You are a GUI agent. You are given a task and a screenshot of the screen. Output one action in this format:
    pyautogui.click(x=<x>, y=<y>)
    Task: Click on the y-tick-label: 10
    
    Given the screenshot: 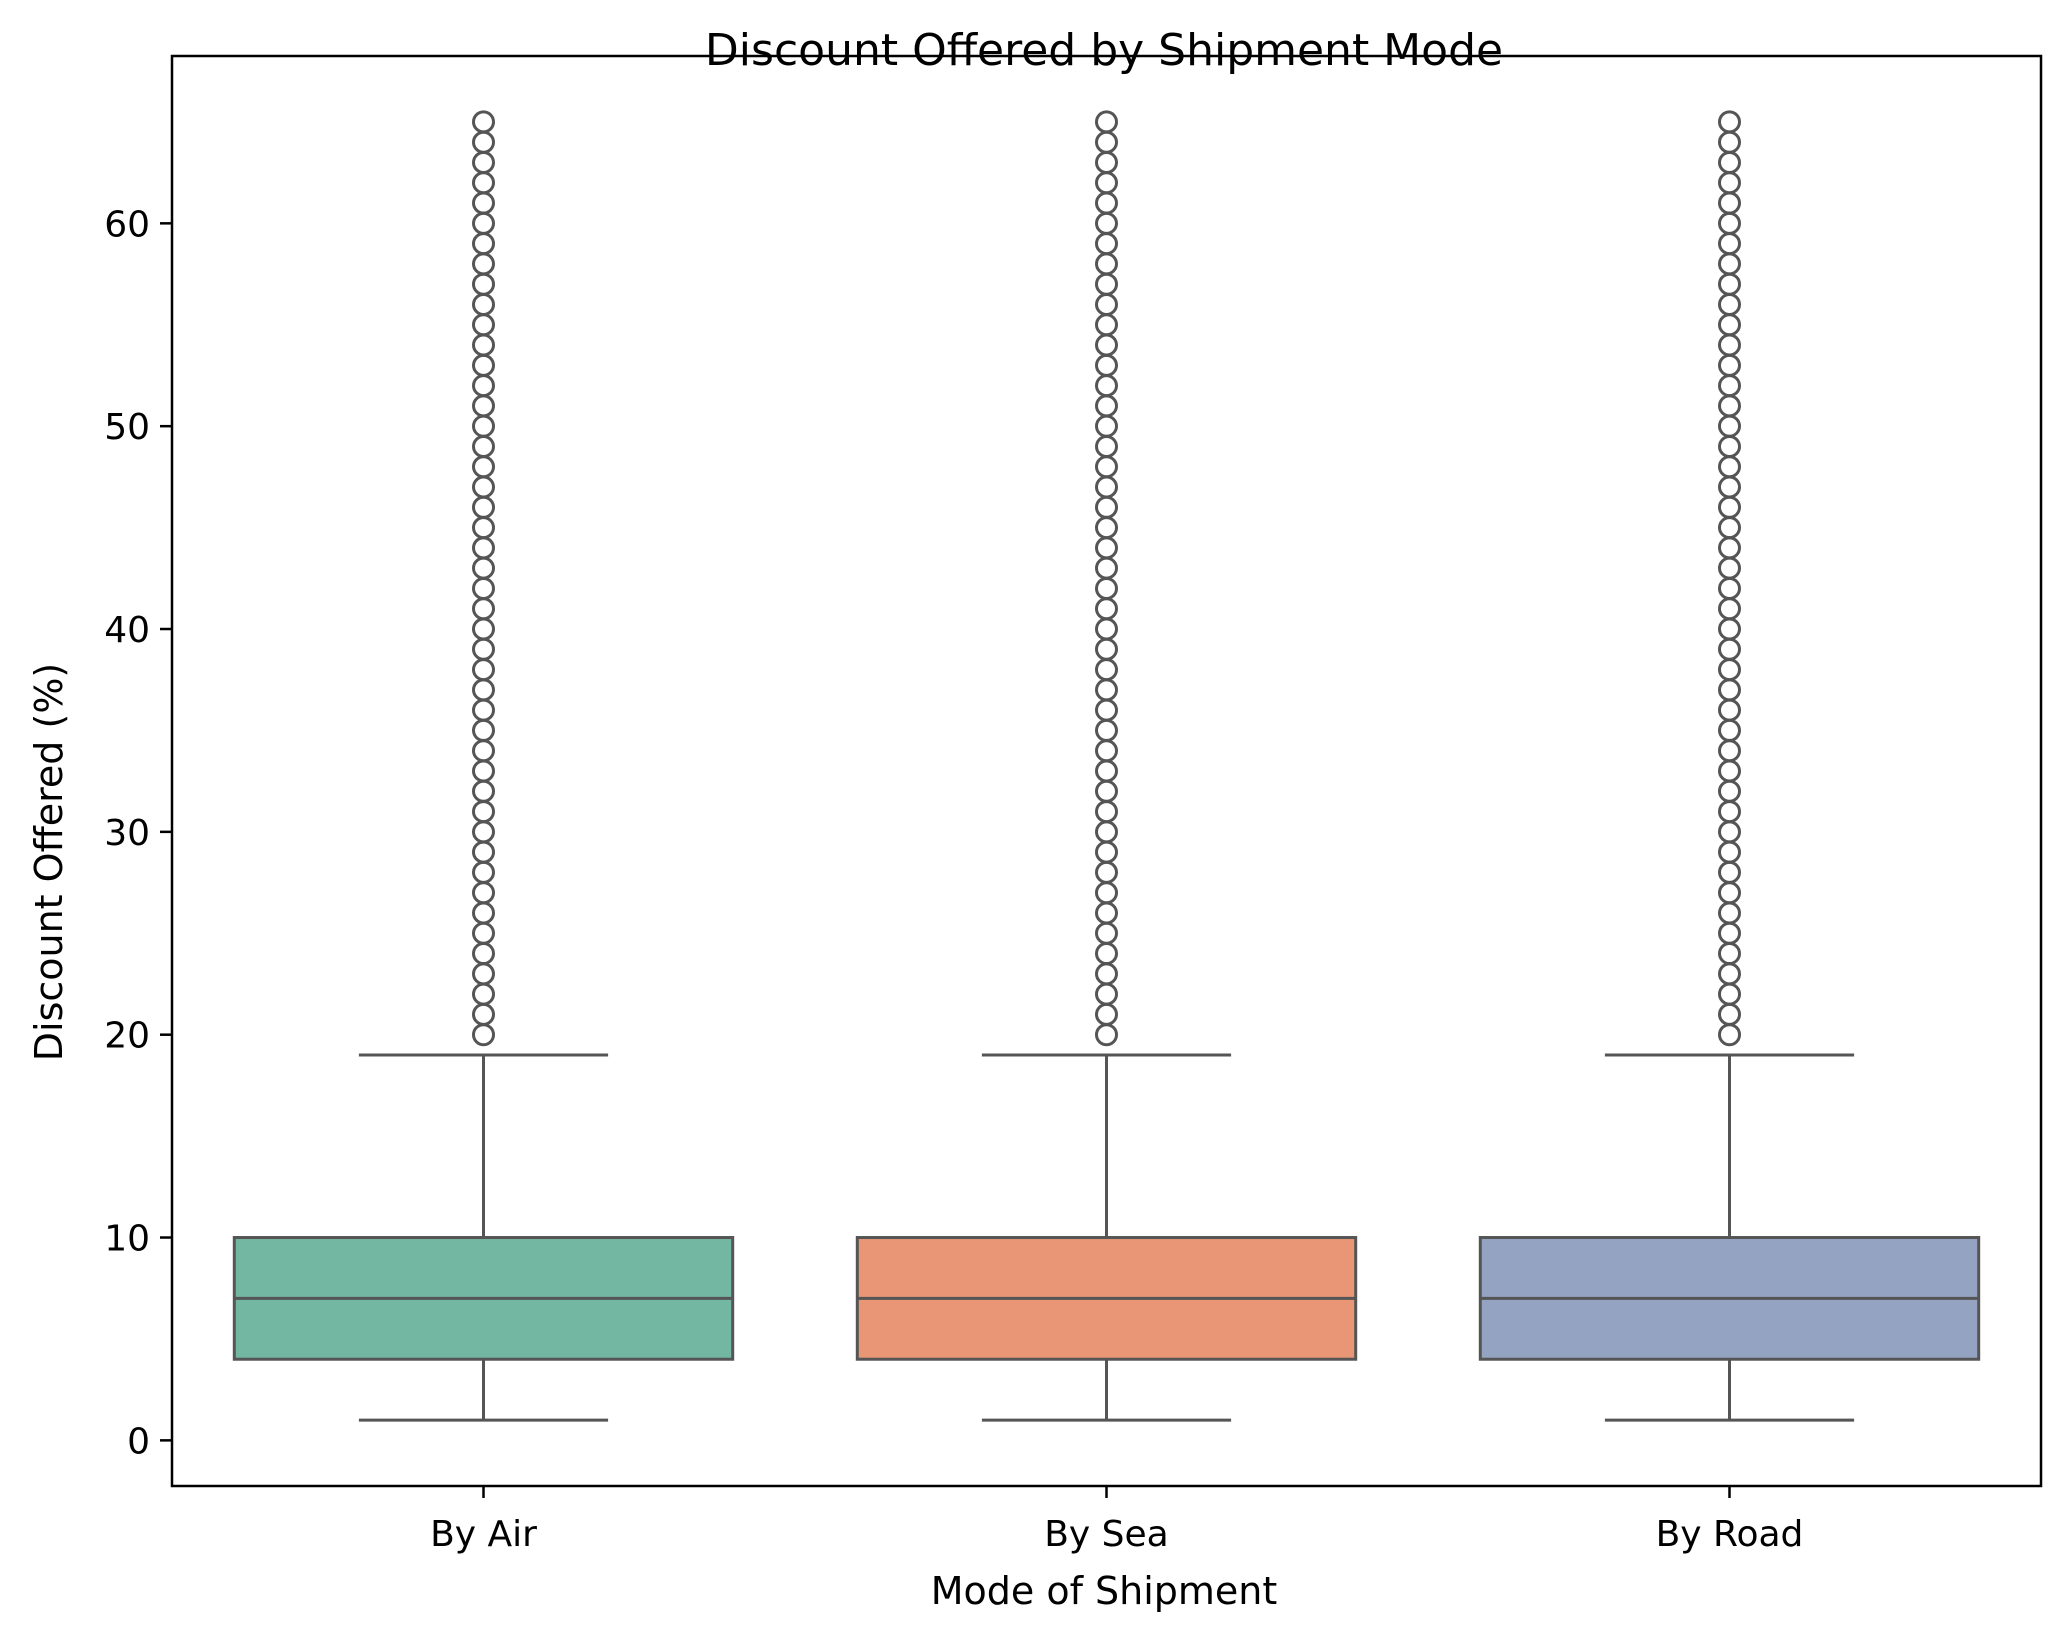 What is the action you would take?
    pyautogui.click(x=127, y=1239)
    